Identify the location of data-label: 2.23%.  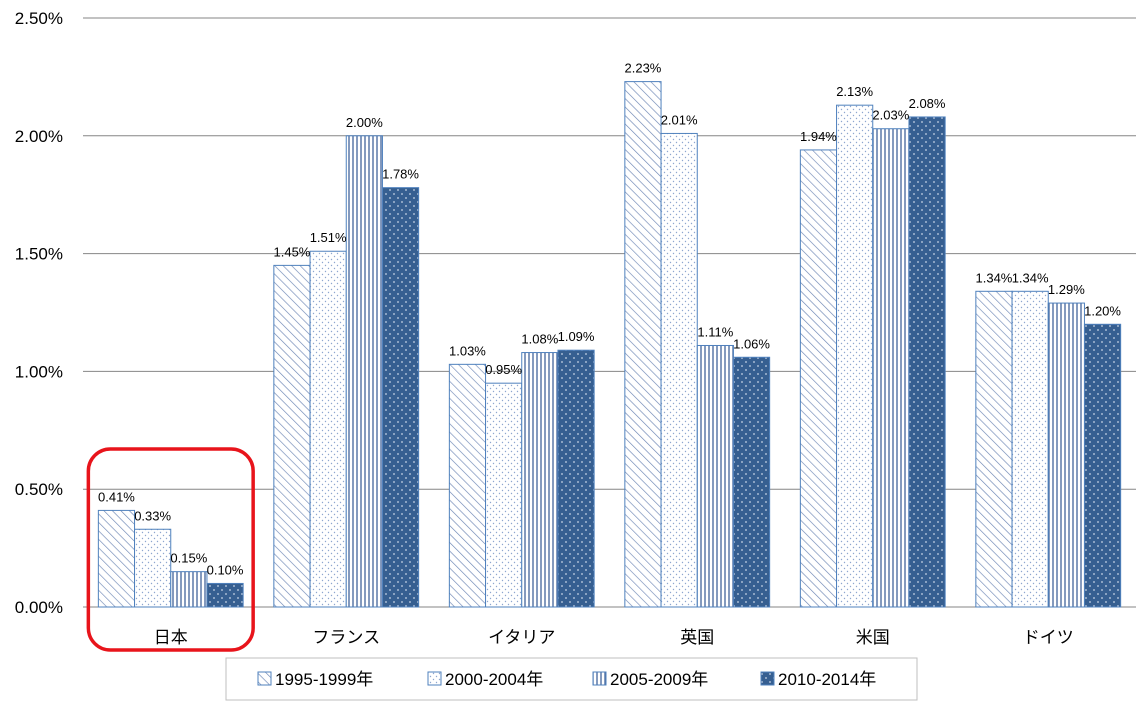
(643, 68).